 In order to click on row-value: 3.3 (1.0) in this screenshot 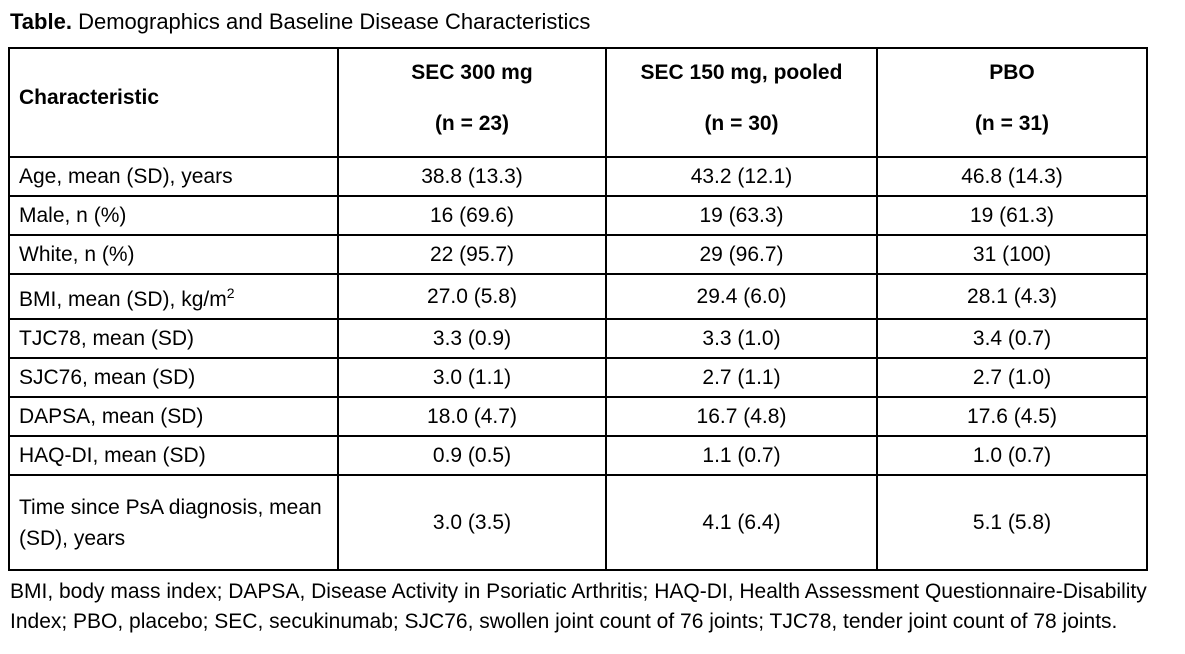, I will do `click(741, 338)`.